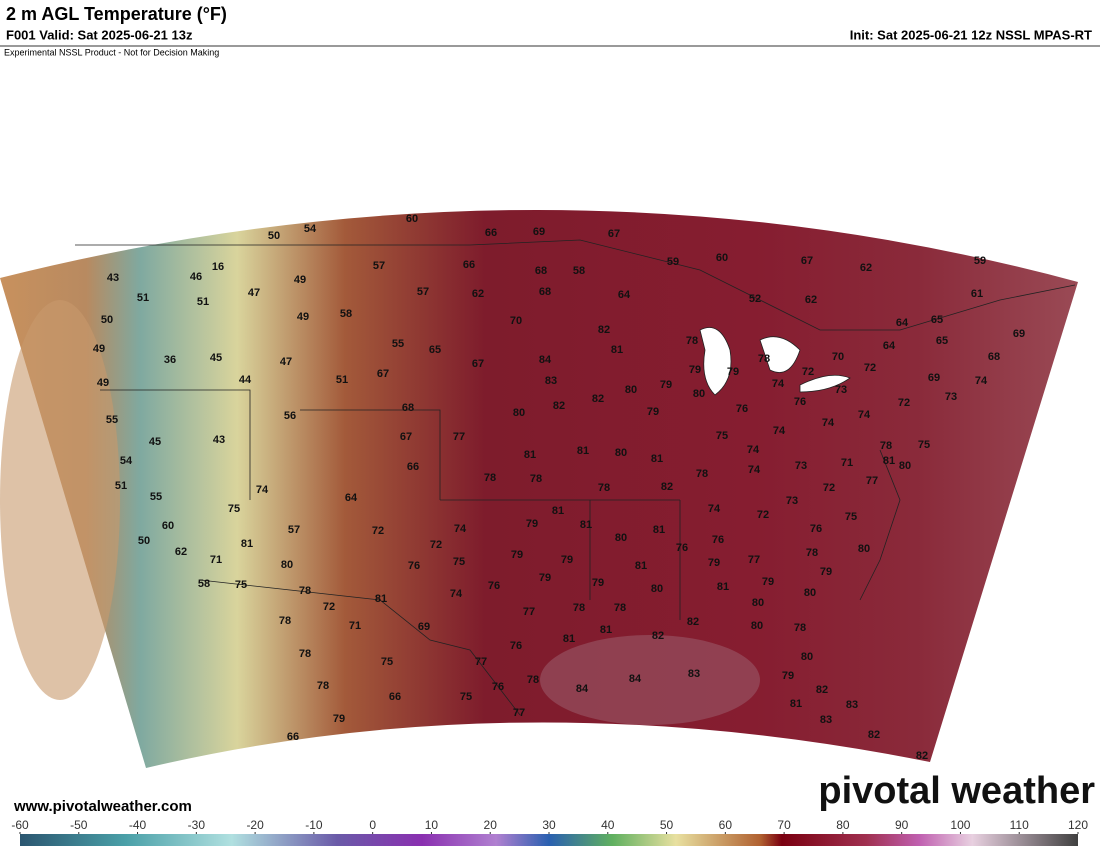 Image resolution: width=1100 pixels, height=855 pixels. What do you see at coordinates (960, 825) in the screenshot?
I see `colorbar-tick-label: 100` at bounding box center [960, 825].